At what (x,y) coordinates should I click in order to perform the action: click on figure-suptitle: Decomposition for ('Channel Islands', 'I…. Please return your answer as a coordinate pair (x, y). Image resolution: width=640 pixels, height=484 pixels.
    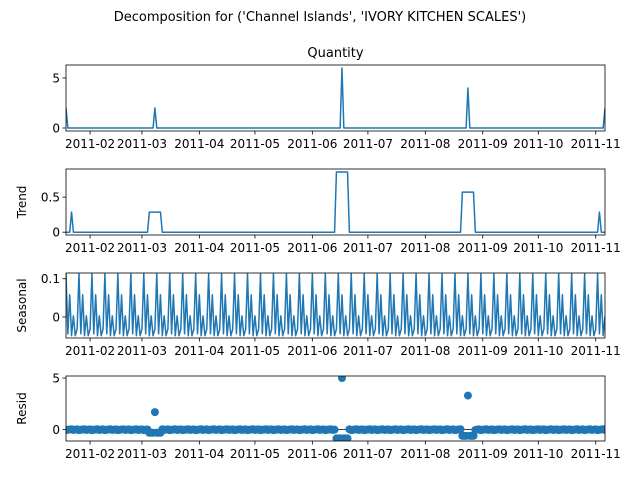
    Looking at the image, I should click on (320, 17).